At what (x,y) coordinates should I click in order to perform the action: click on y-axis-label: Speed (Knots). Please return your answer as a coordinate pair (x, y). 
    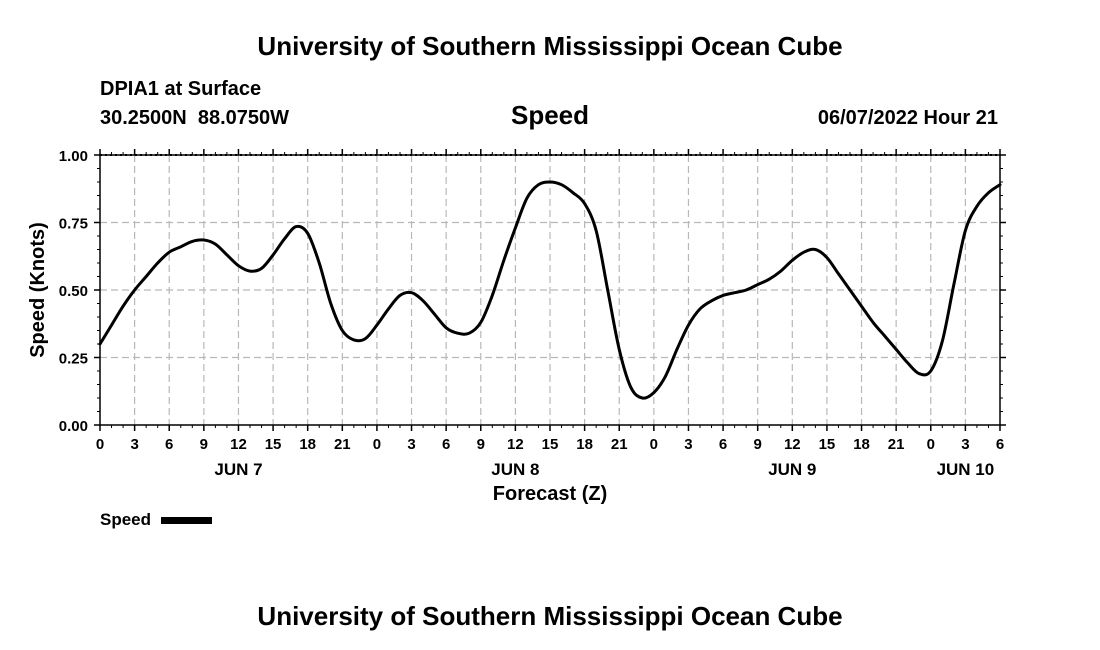
    Looking at the image, I should click on (38, 290).